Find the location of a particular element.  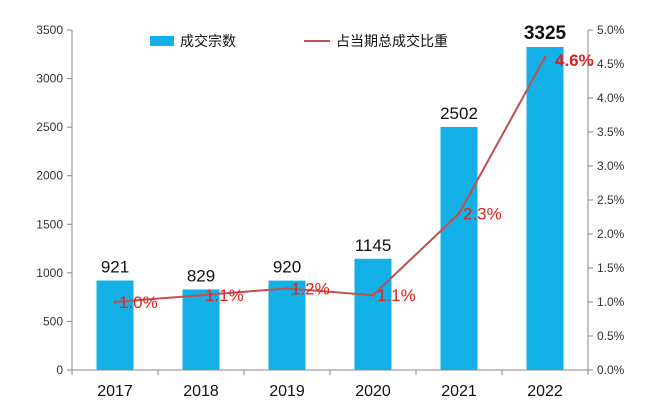

x-axis-category-label: 2019 is located at coordinates (287, 391).